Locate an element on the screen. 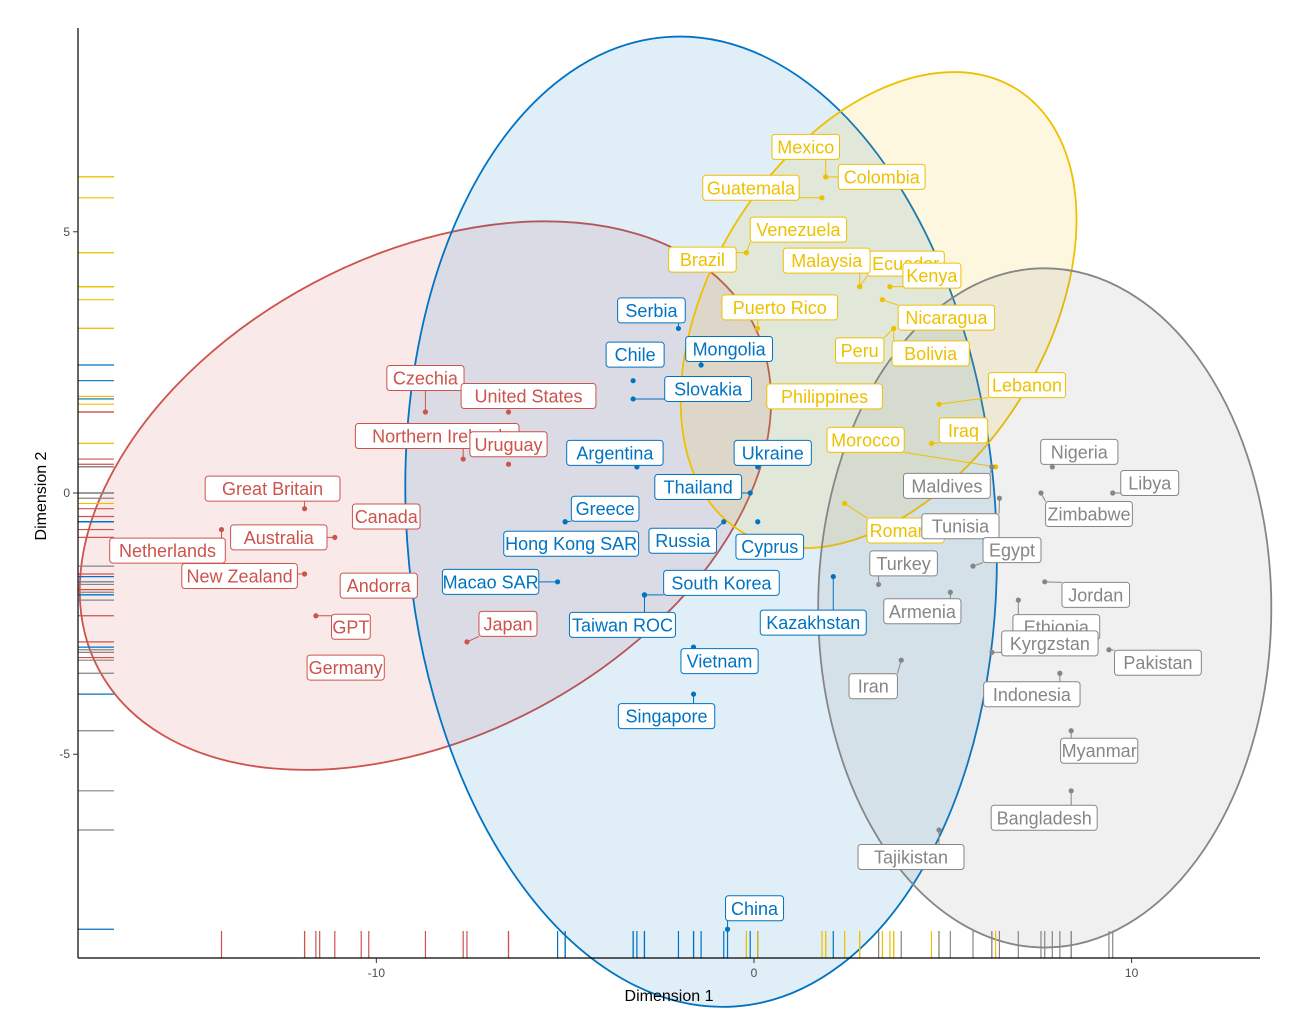 The height and width of the screenshot is (1028, 1296). data-label-text: China is located at coordinates (755, 909).